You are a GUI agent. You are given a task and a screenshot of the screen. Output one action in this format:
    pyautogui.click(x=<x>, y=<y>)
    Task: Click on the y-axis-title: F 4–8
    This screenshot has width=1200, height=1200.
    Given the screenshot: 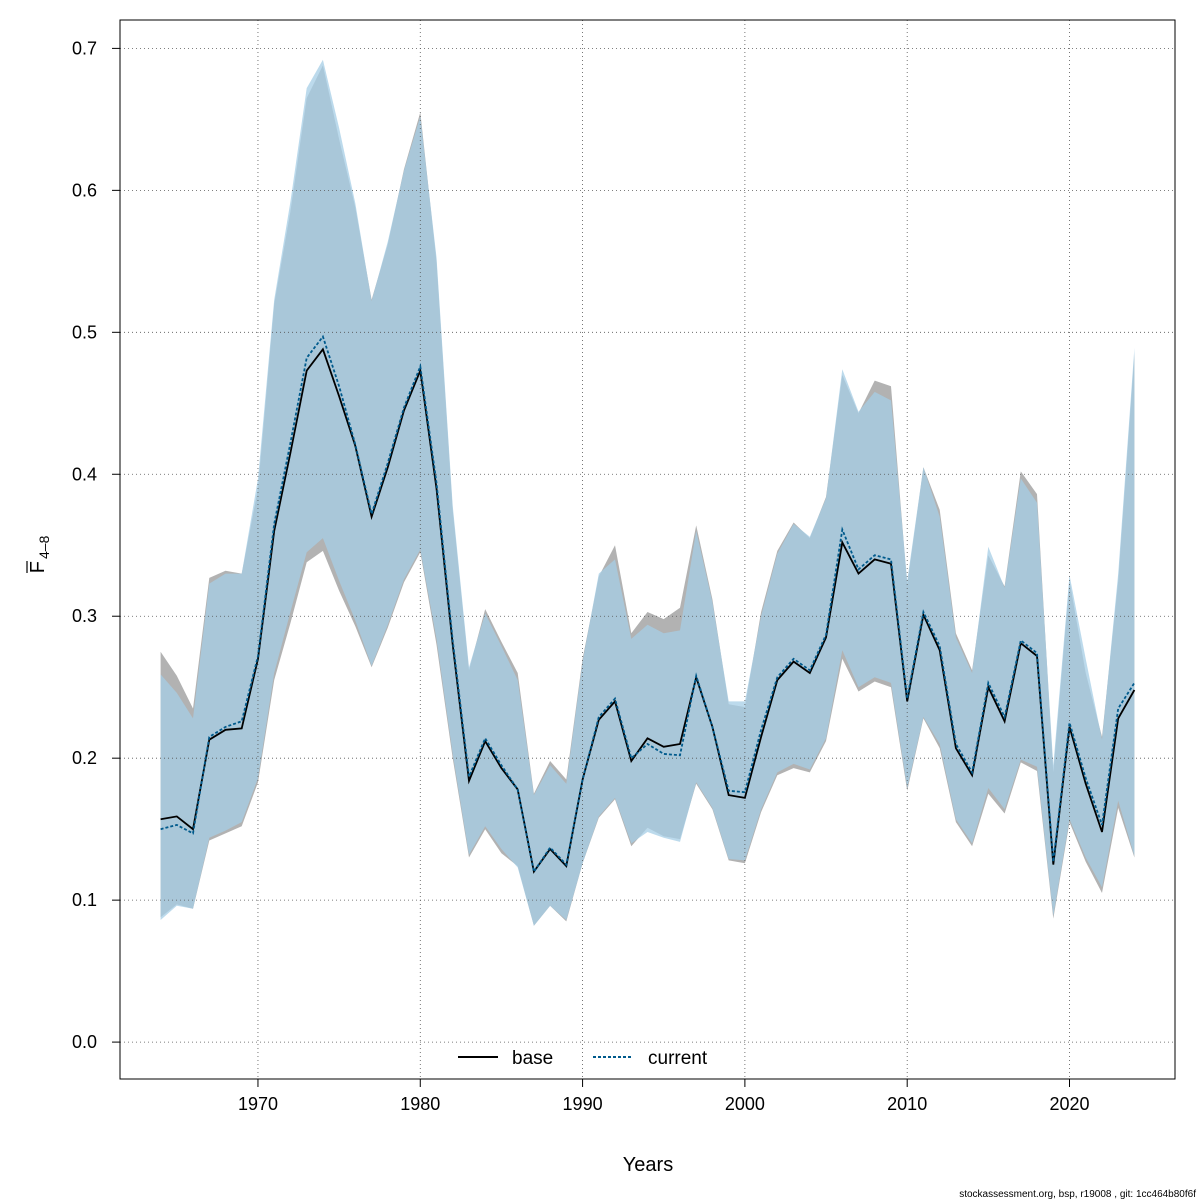 What is the action you would take?
    pyautogui.click(x=39, y=554)
    